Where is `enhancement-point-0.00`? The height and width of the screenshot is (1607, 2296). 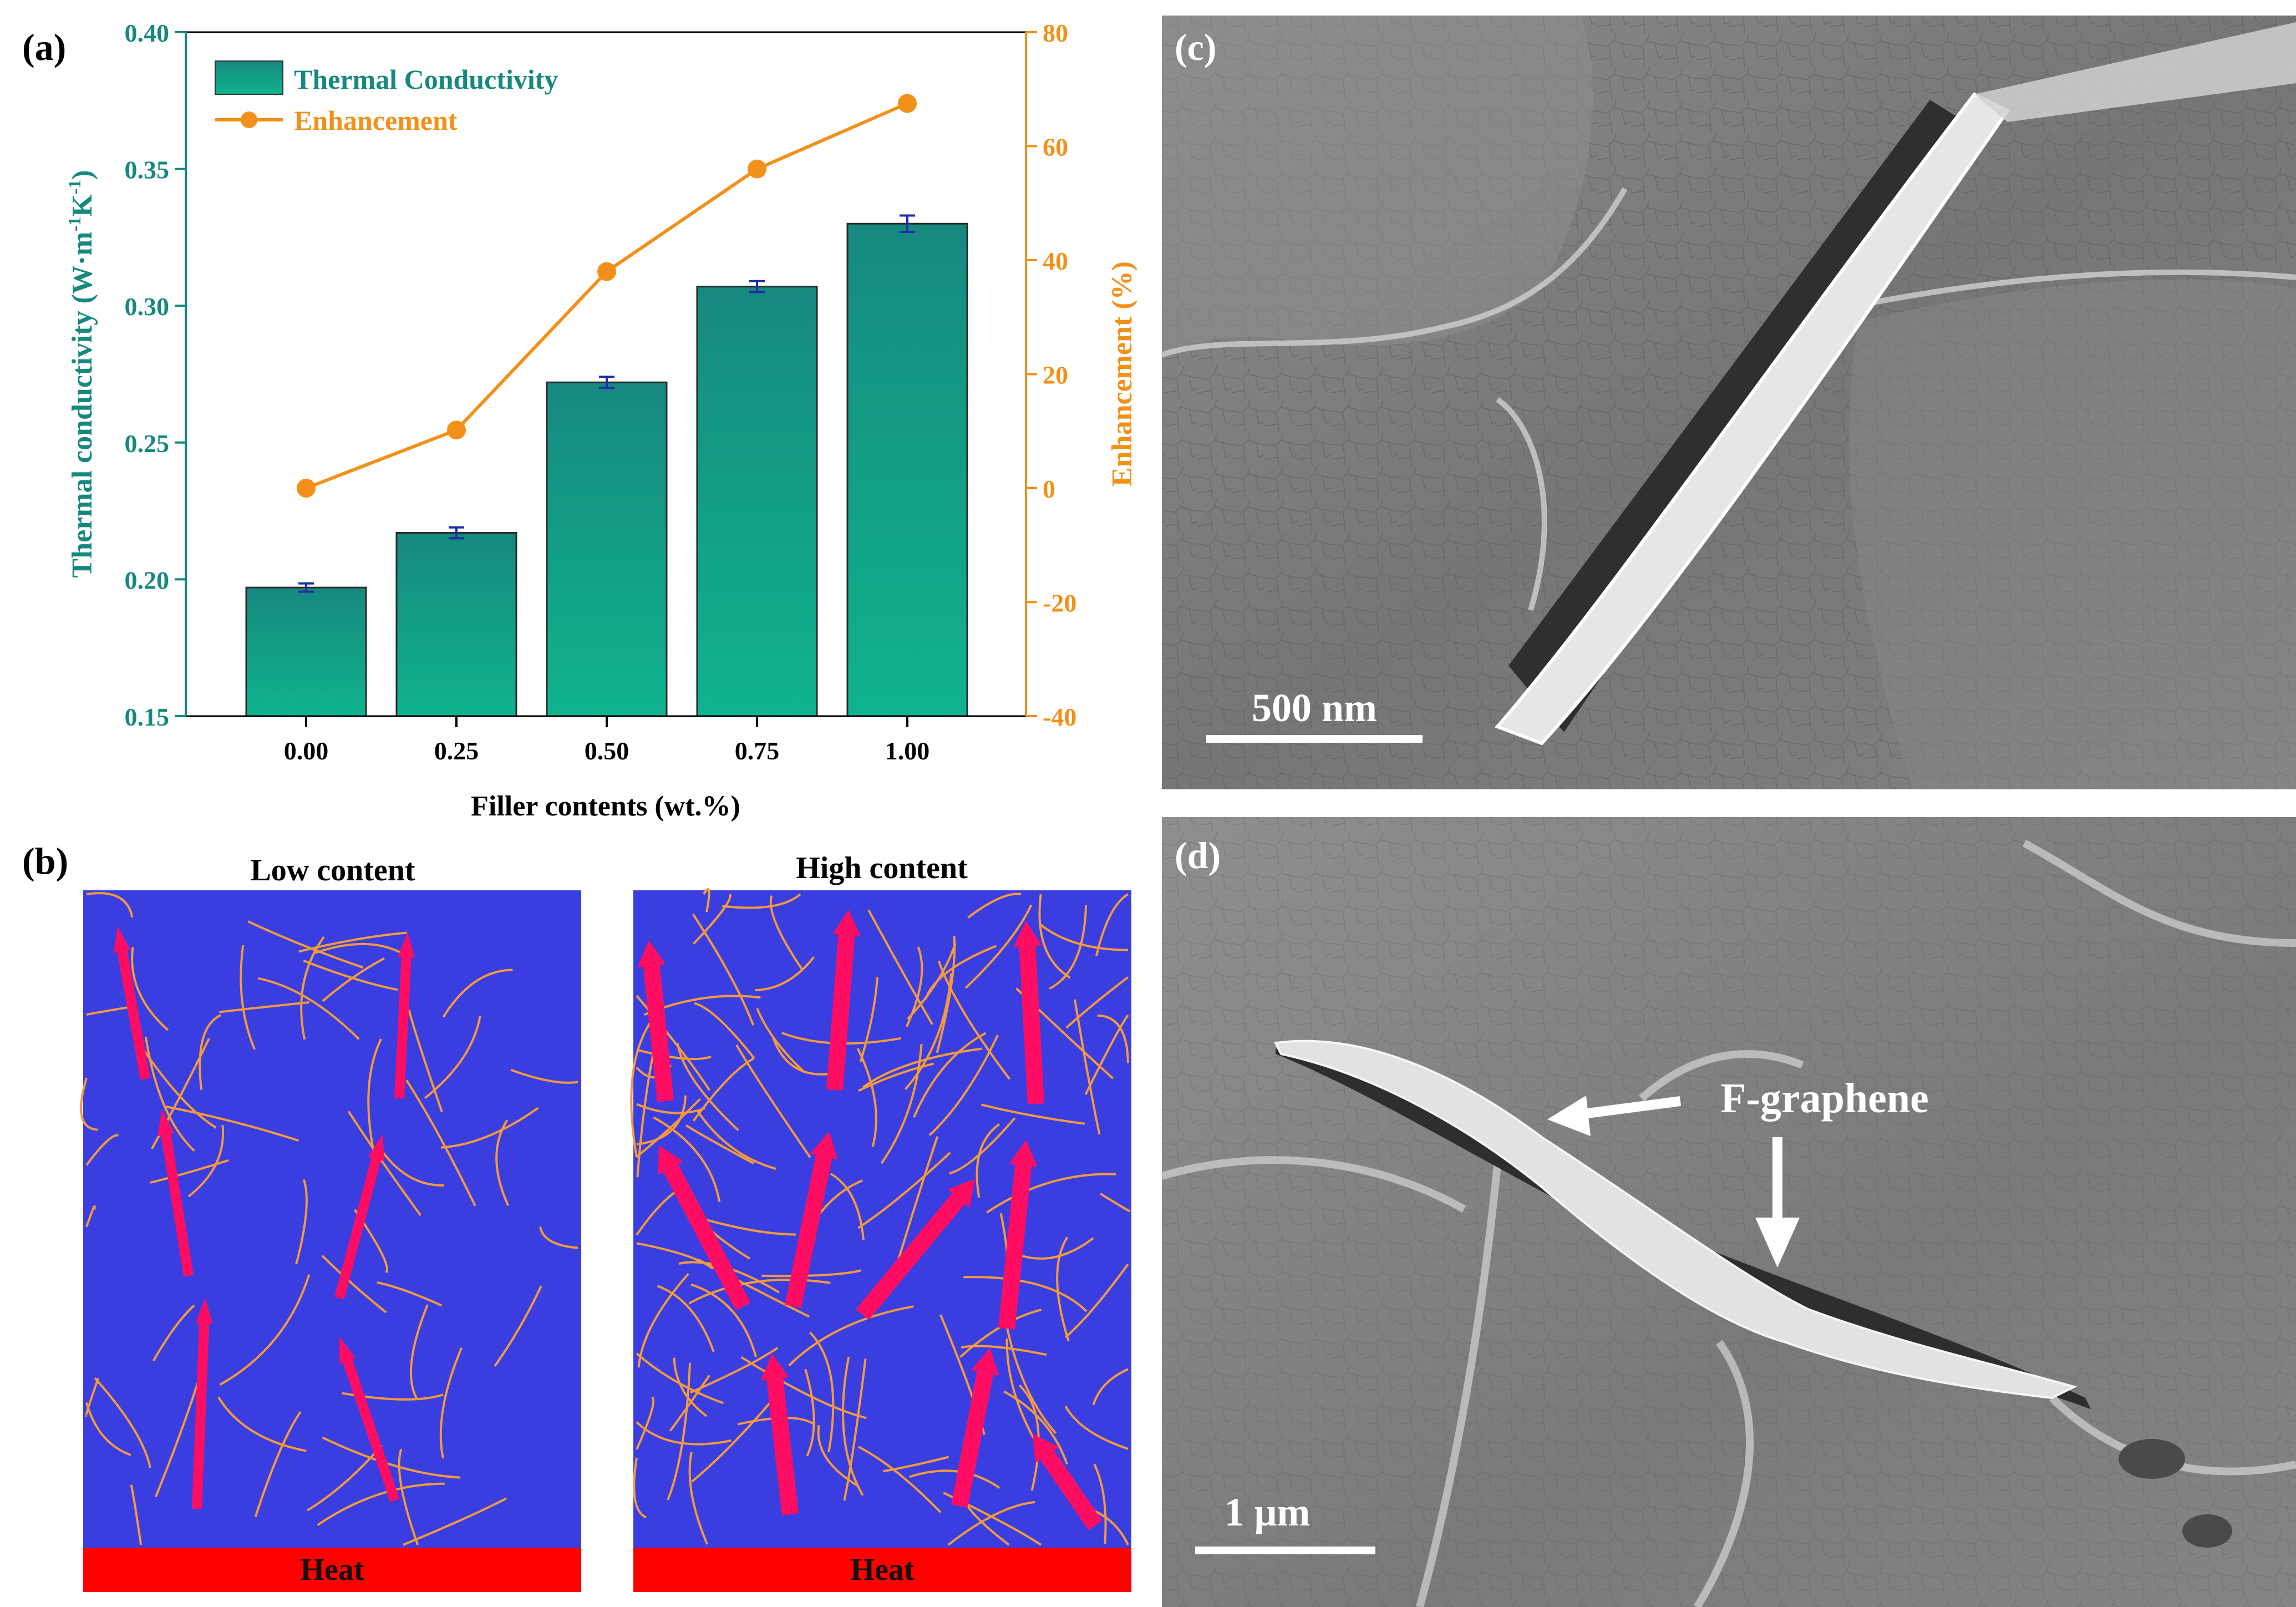 enhancement-point-0.00 is located at coordinates (306, 488).